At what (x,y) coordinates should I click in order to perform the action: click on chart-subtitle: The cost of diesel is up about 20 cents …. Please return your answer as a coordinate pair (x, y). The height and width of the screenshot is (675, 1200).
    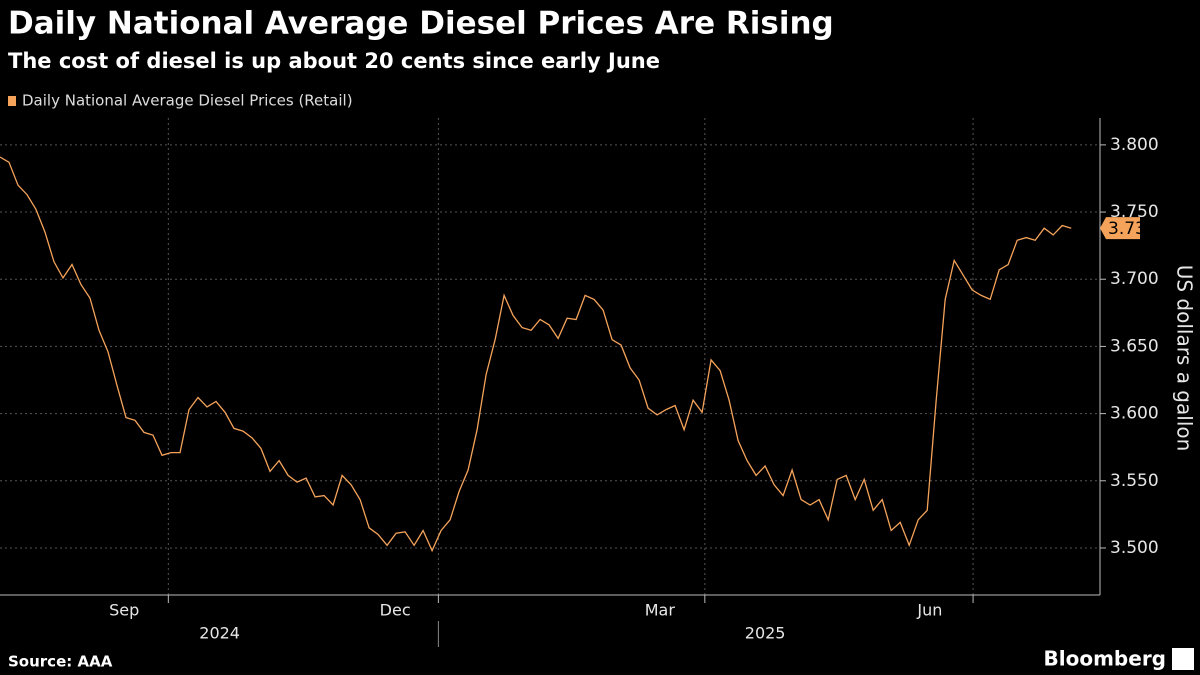
    Looking at the image, I should click on (334, 61).